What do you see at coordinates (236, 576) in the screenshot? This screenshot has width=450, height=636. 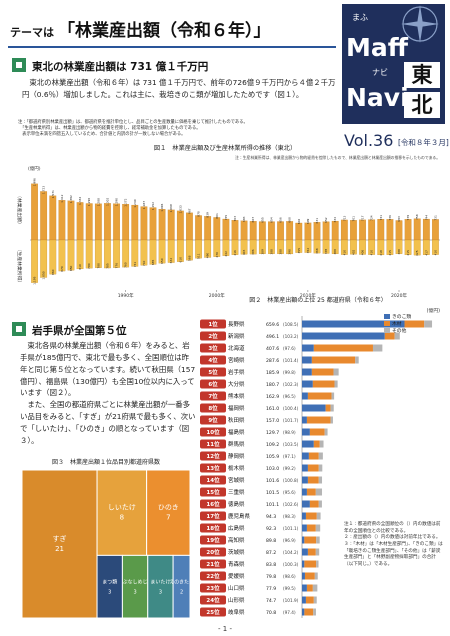 I see `prefecture: 愛媛県` at bounding box center [236, 576].